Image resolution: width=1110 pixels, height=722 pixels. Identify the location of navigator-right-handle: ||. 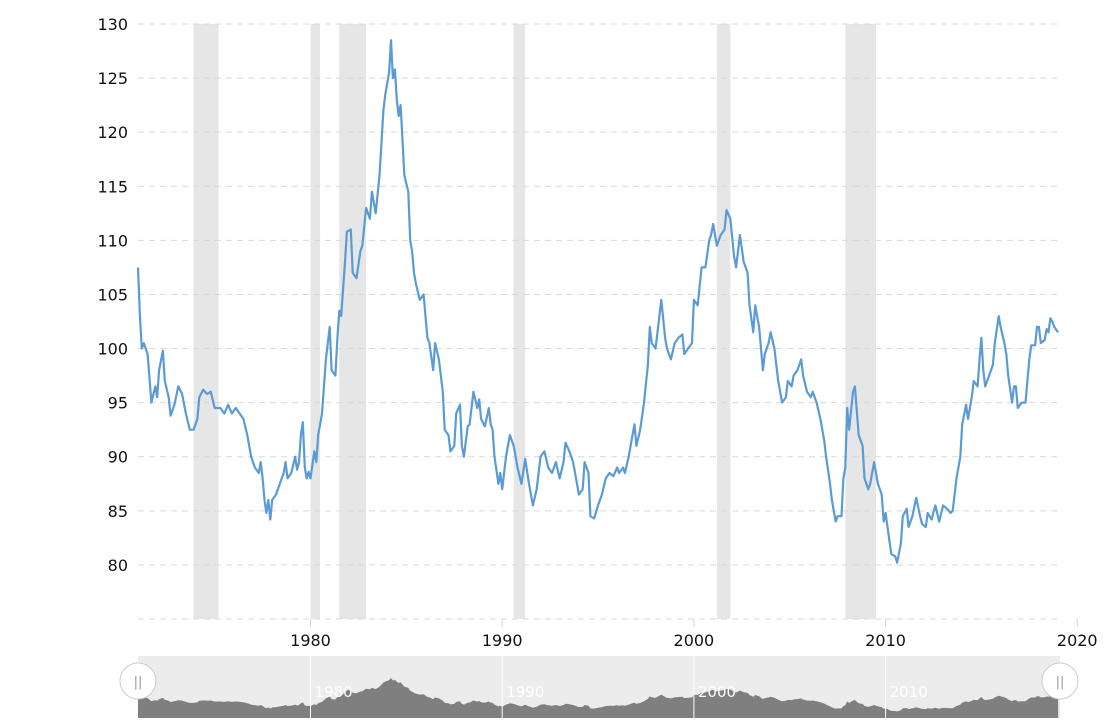
(1060, 681).